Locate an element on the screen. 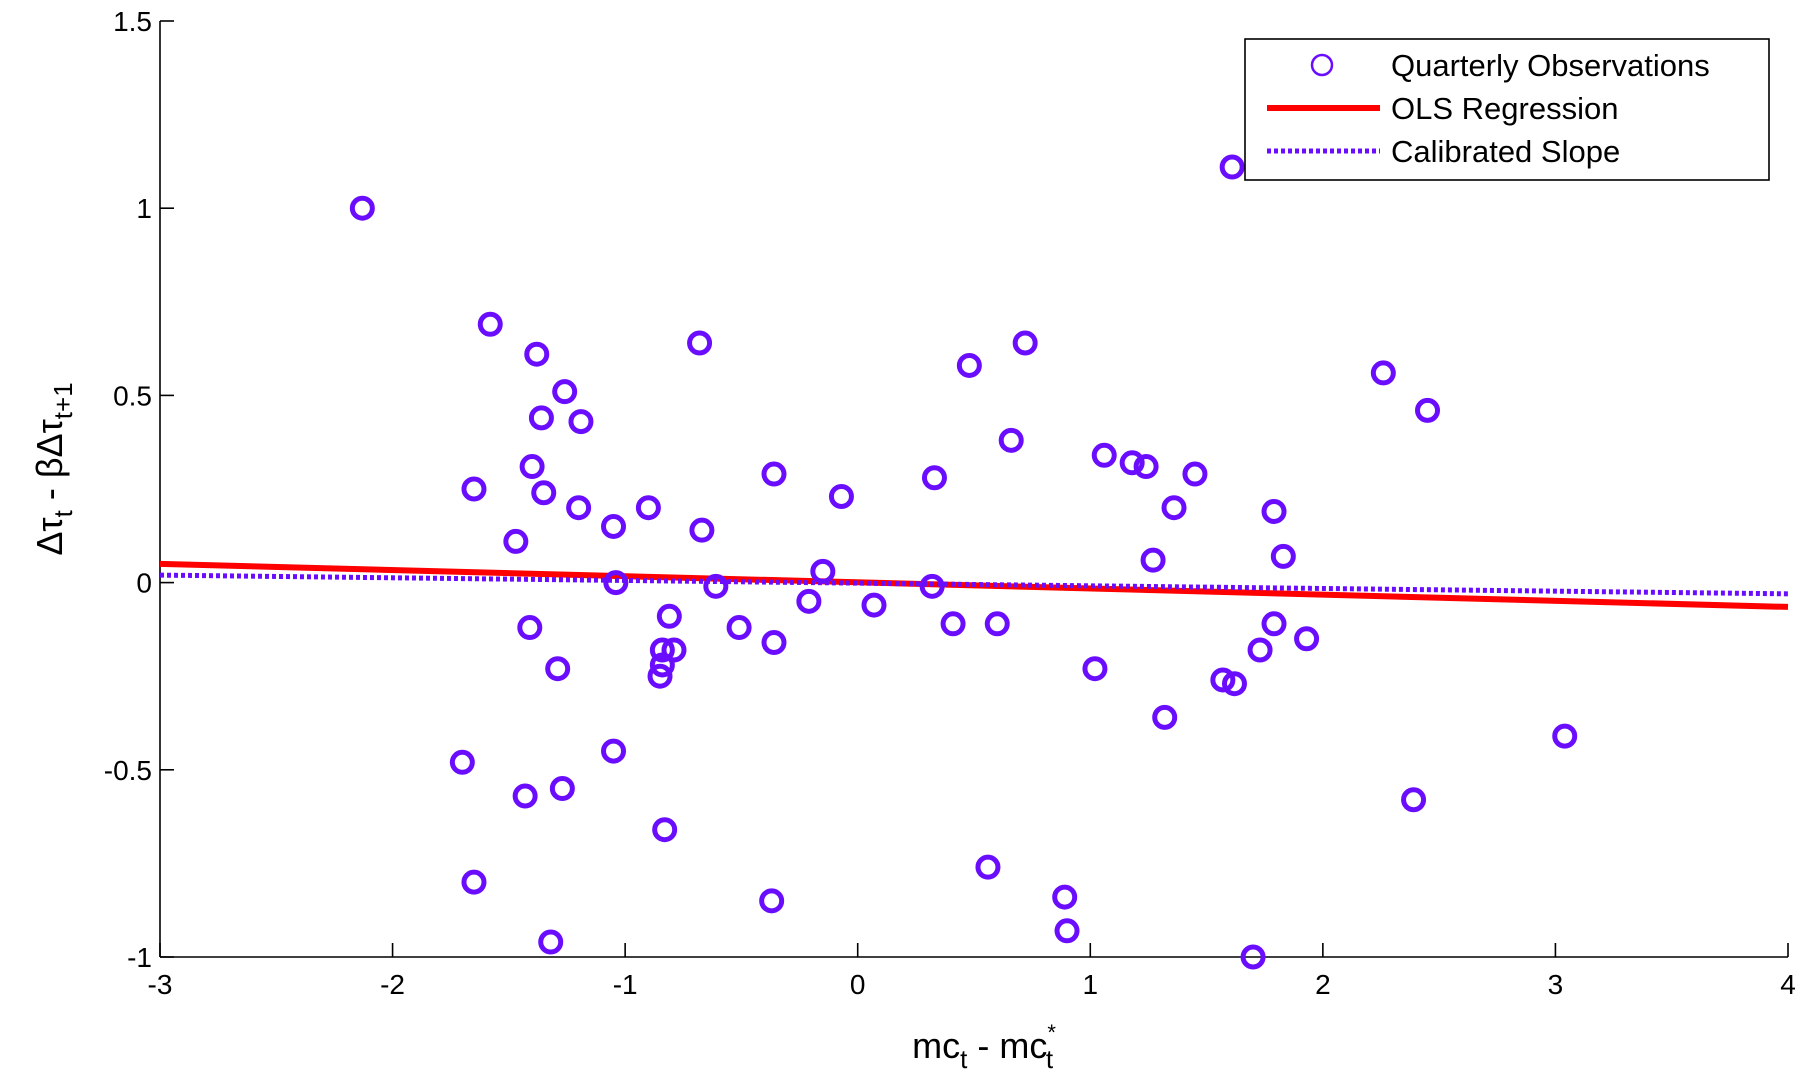 The width and height of the screenshot is (1818, 1085). y-tick-label: 0 is located at coordinates (144, 583).